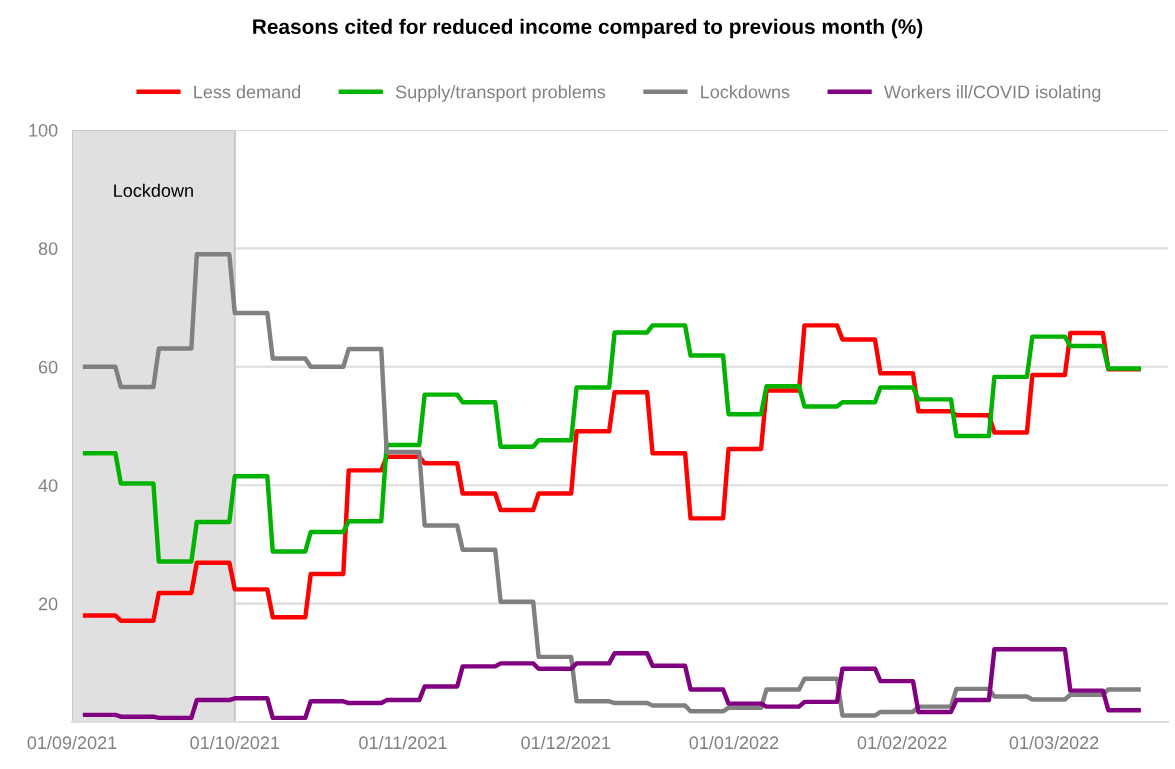 Image resolution: width=1175 pixels, height=769 pixels. I want to click on x-tick-label: 01/09/2021, so click(72, 742).